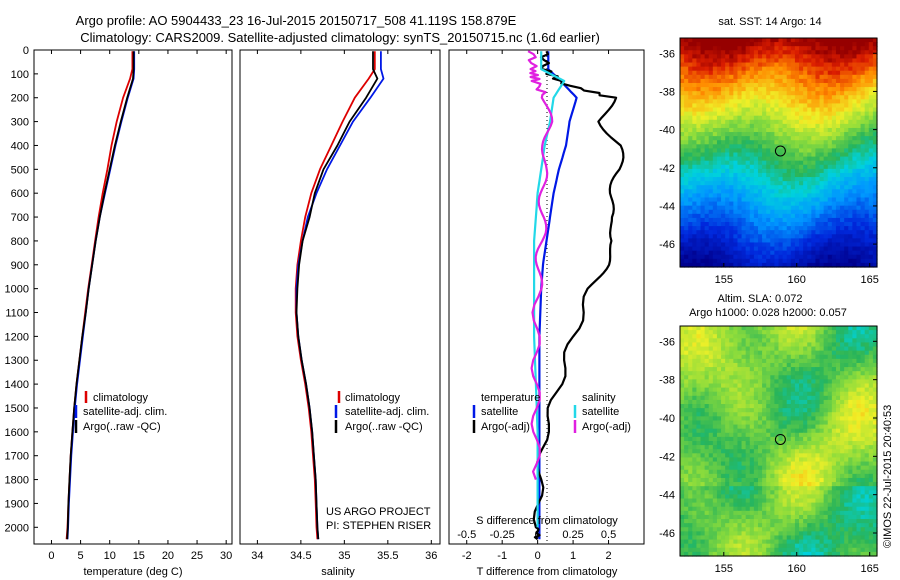  I want to click on depth-tick-label: 1100, so click(17, 314).